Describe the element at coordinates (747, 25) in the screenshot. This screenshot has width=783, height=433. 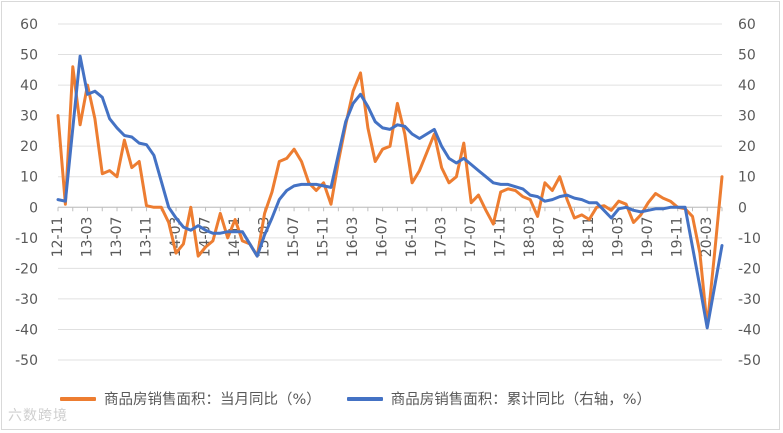
I see `y-tick-label-right: 60` at that location.